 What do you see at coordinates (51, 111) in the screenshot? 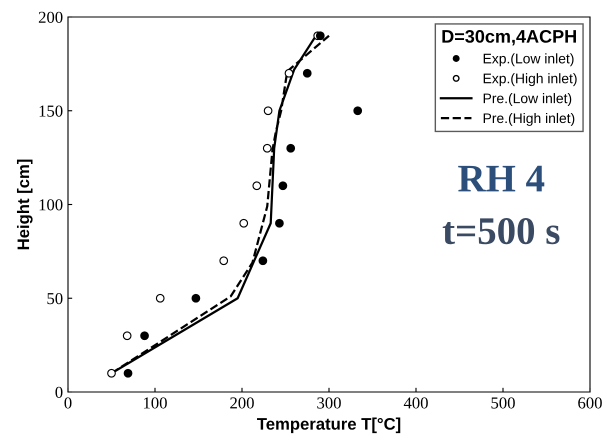
I see `y-tick-label: 150` at bounding box center [51, 111].